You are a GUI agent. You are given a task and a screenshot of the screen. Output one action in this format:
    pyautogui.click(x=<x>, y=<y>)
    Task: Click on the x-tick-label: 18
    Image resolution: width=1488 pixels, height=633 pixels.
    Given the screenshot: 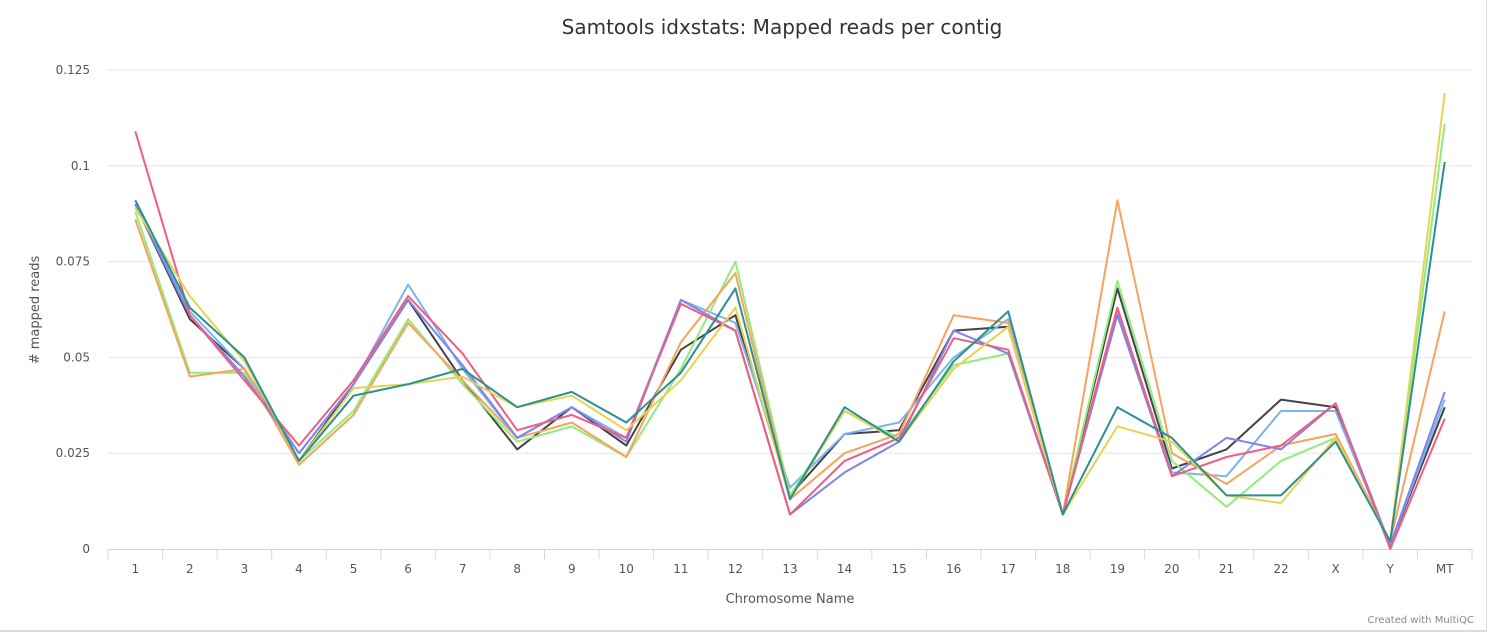 What is the action you would take?
    pyautogui.click(x=1062, y=569)
    